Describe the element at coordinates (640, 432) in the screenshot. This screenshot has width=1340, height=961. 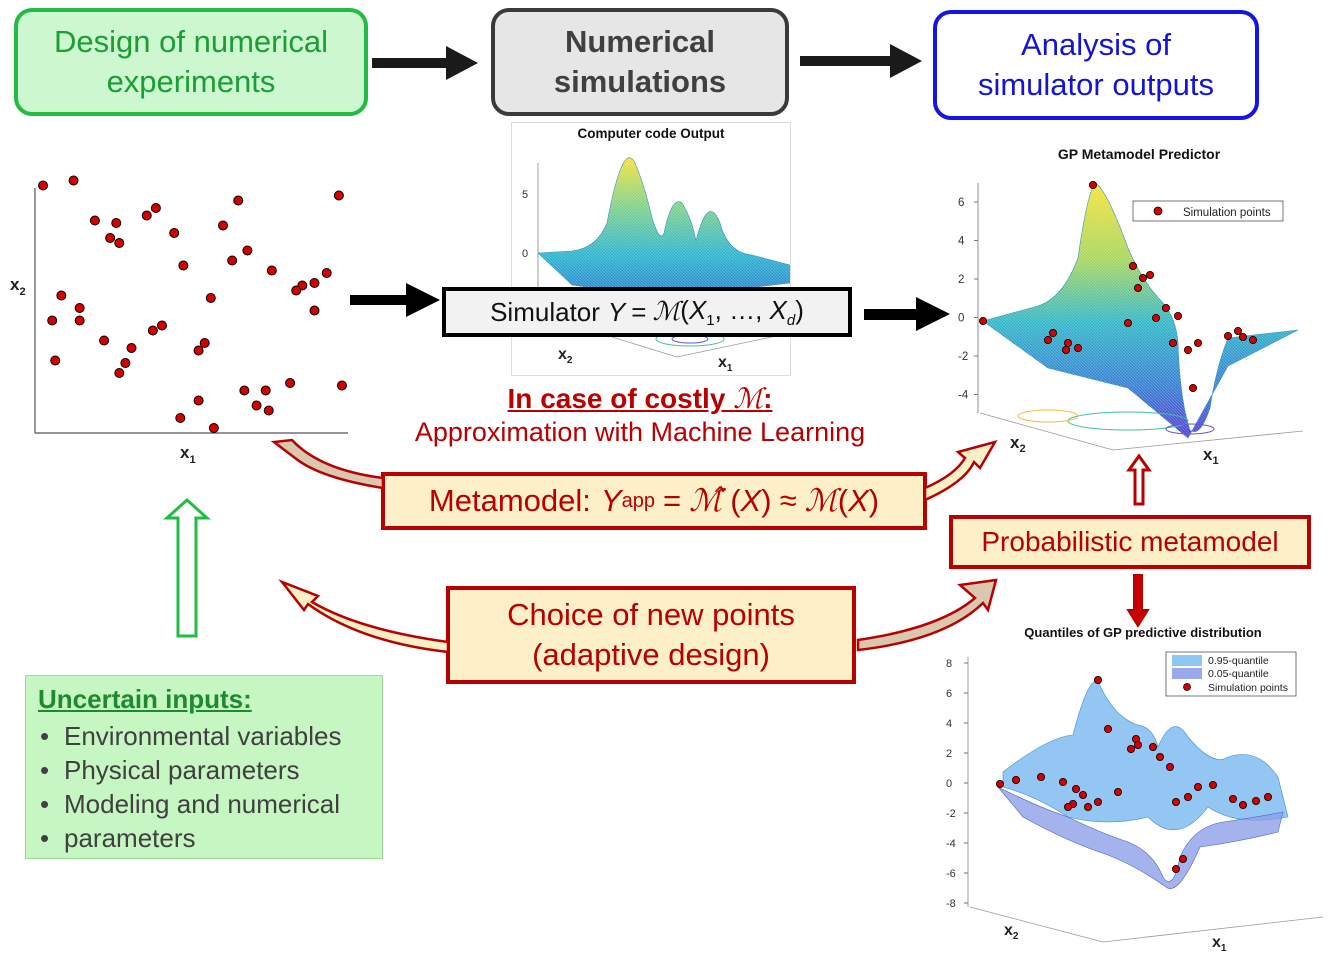
I see `costly-line-2: Approximation with Machine Learning` at that location.